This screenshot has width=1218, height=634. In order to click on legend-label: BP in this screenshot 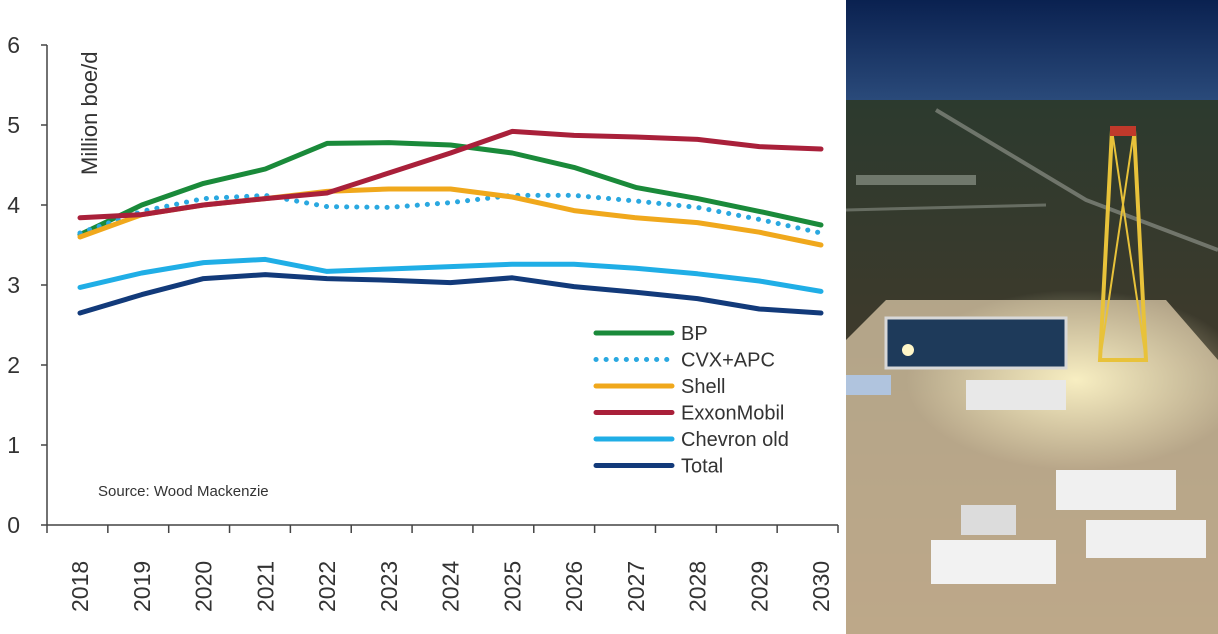, I will do `click(694, 334)`.